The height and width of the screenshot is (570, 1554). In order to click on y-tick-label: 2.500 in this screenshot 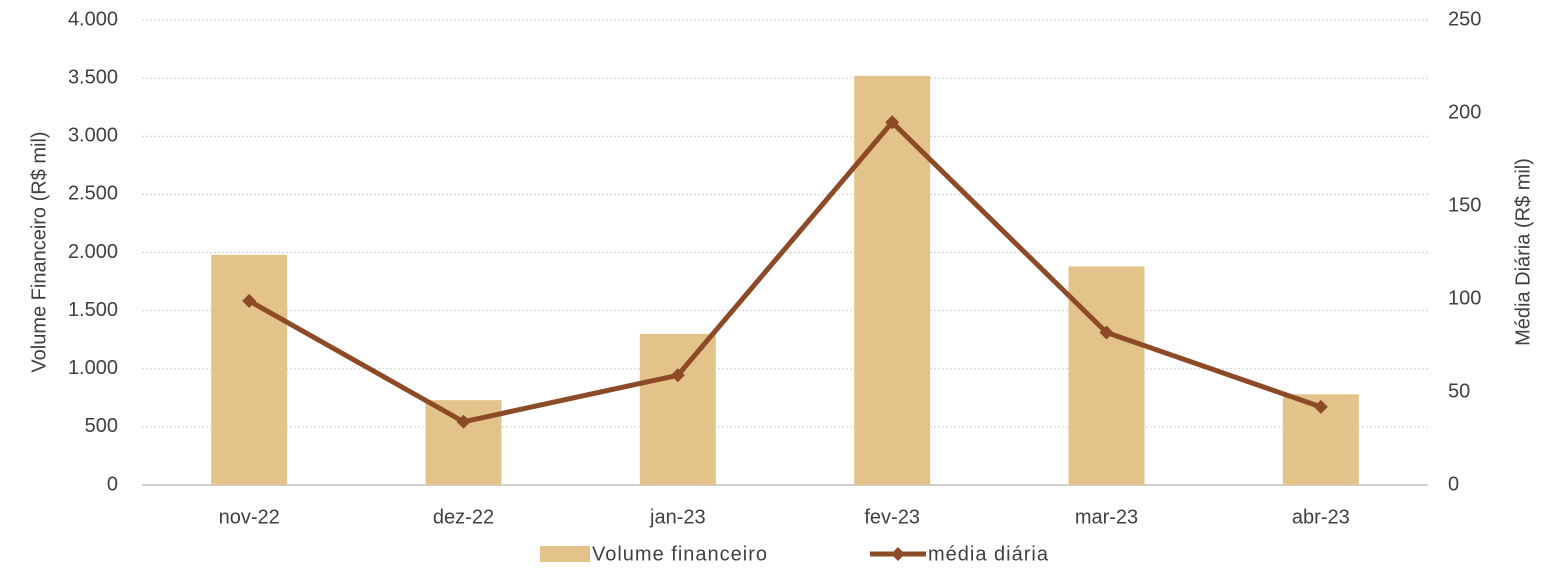, I will do `click(93, 194)`.